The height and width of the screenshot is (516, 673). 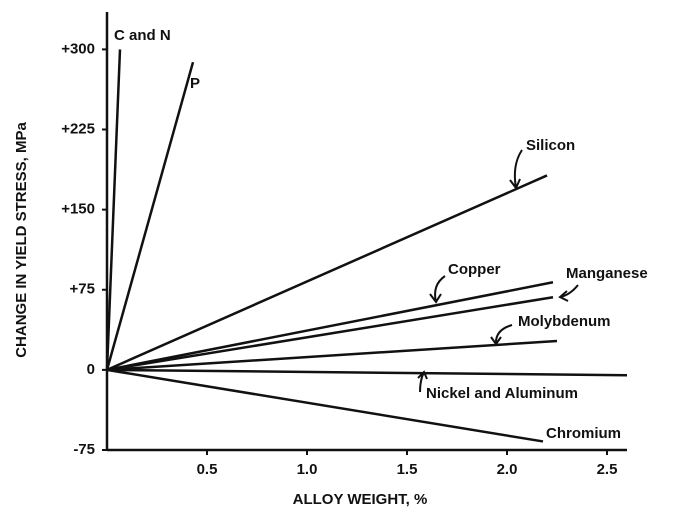 What do you see at coordinates (507, 469) in the screenshot?
I see `x-tick-label: 2.0` at bounding box center [507, 469].